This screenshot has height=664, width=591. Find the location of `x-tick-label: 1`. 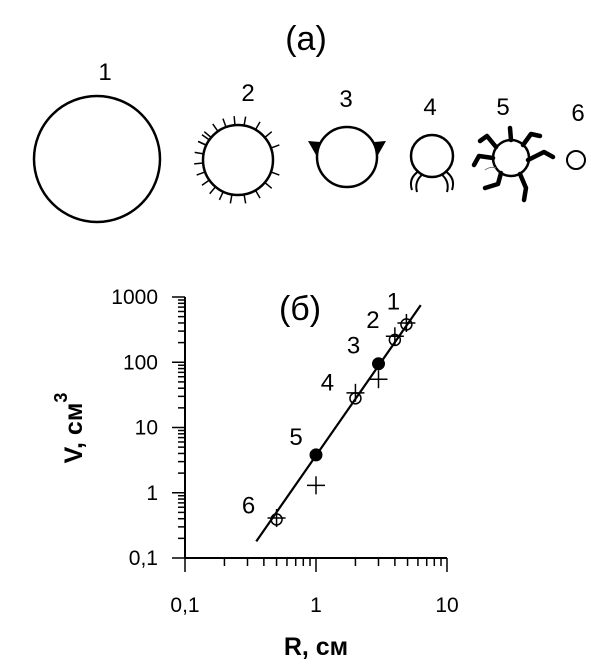

x-tick-label: 1 is located at coordinates (316, 605).